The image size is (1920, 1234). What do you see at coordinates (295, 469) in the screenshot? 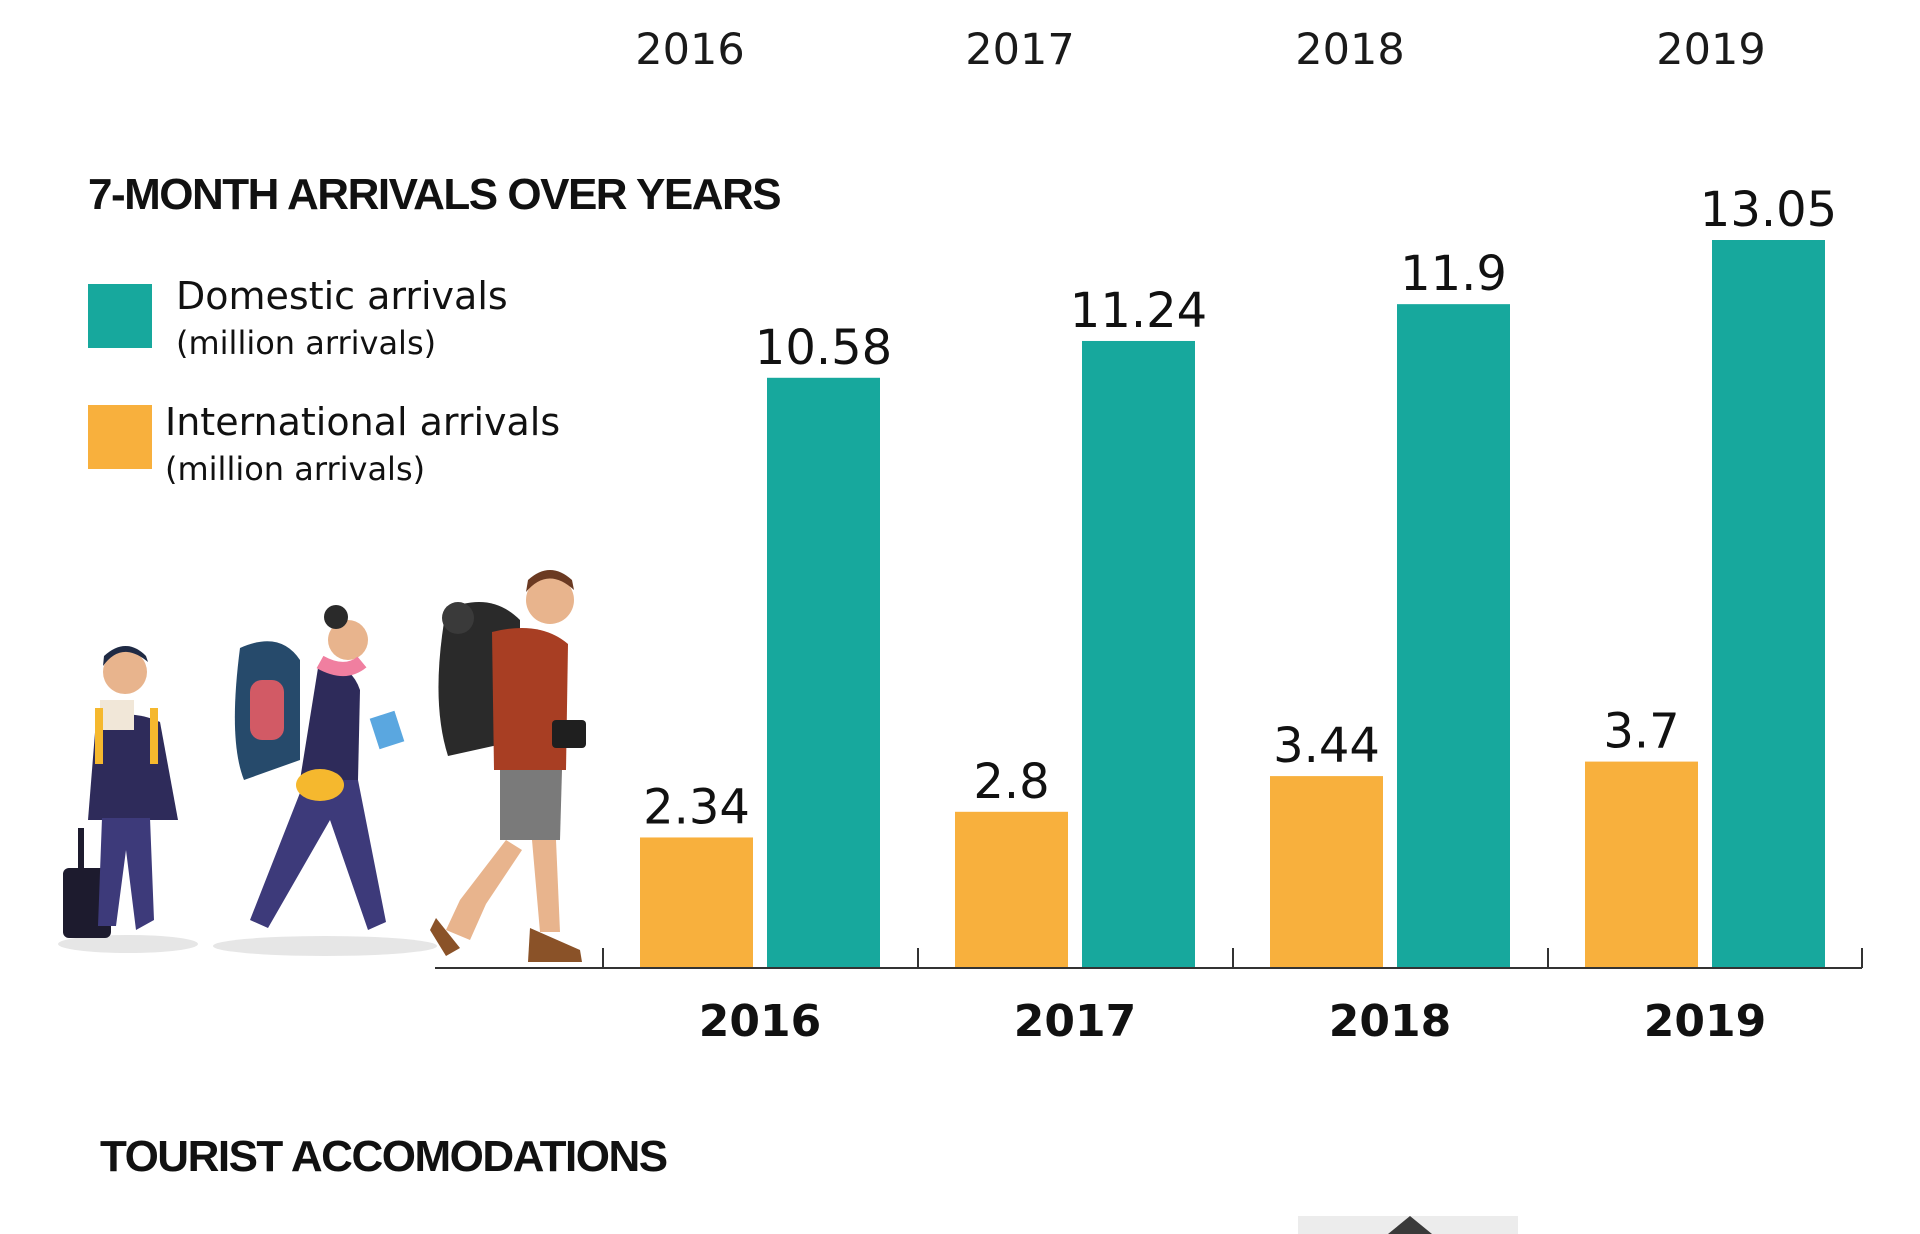
I see `legend-unit-international: (million arrivals)` at bounding box center [295, 469].